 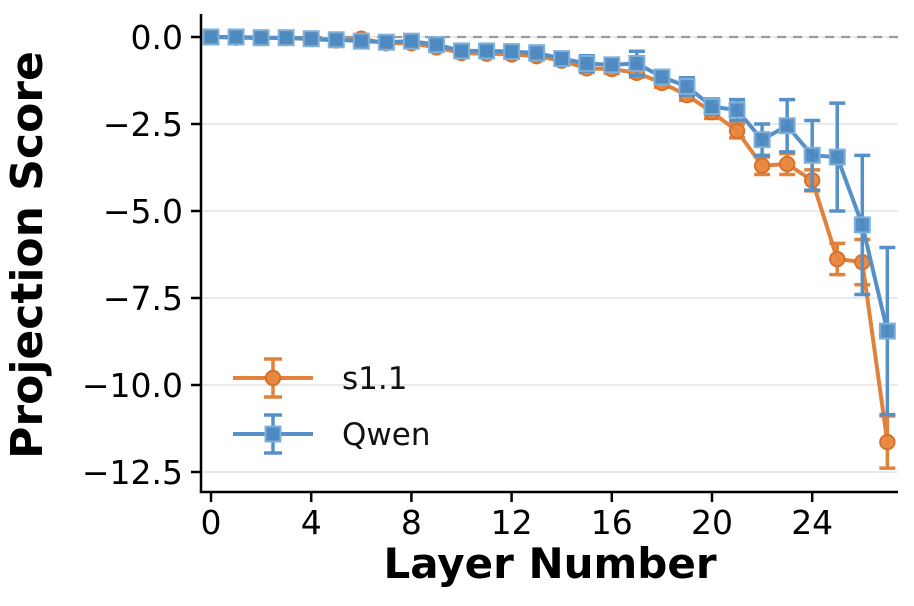 What do you see at coordinates (812, 522) in the screenshot?
I see `x-tick-label: 24` at bounding box center [812, 522].